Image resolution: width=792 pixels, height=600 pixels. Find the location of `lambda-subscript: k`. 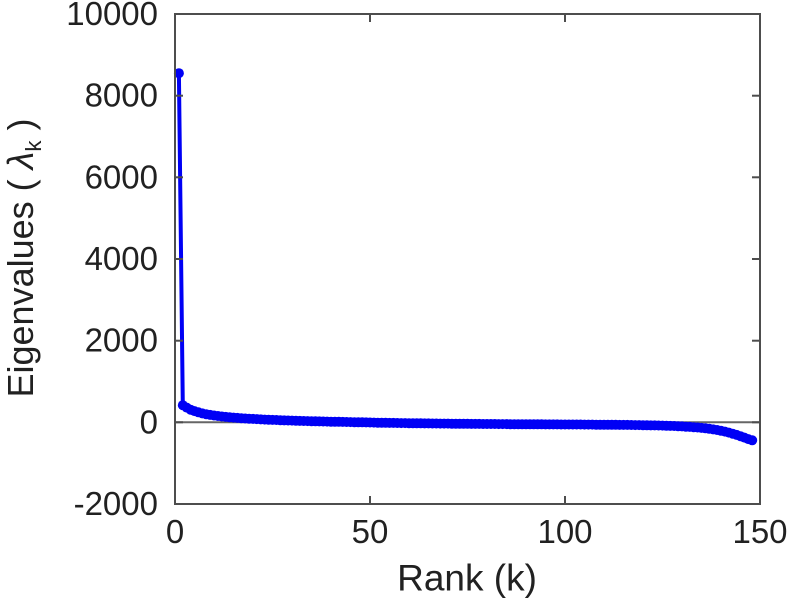

lambda-subscript: k is located at coordinates (33, 146).